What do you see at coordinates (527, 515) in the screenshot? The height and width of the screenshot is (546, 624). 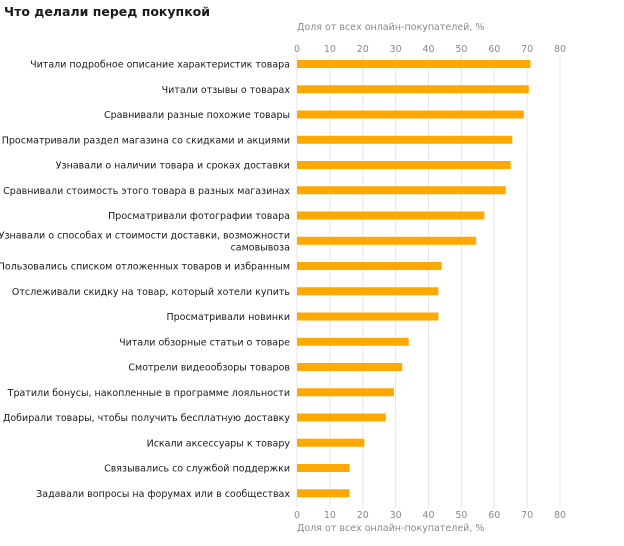 I see `x-tick-label-bottom: 70` at bounding box center [527, 515].